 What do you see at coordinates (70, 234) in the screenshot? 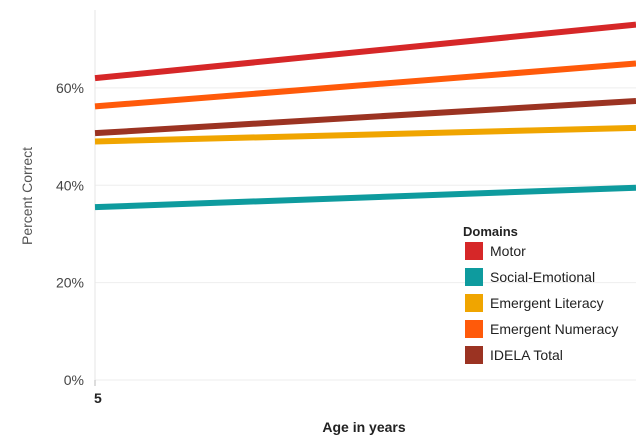
I see `y-tick-labels: 0% 20% 40% 60%` at bounding box center [70, 234].